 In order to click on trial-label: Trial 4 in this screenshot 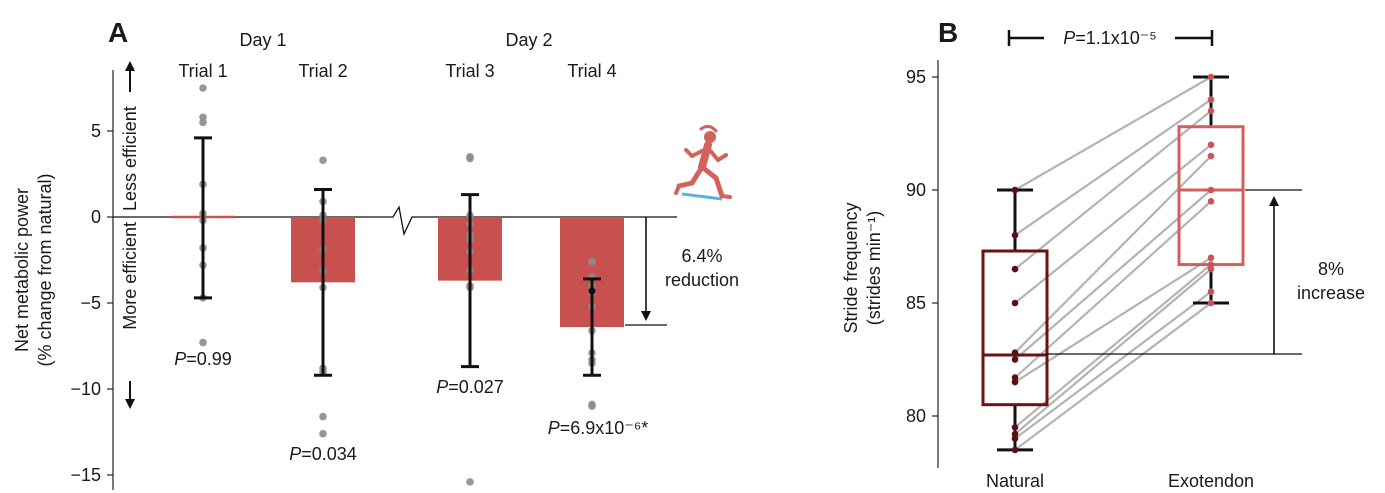, I will do `click(591, 71)`.